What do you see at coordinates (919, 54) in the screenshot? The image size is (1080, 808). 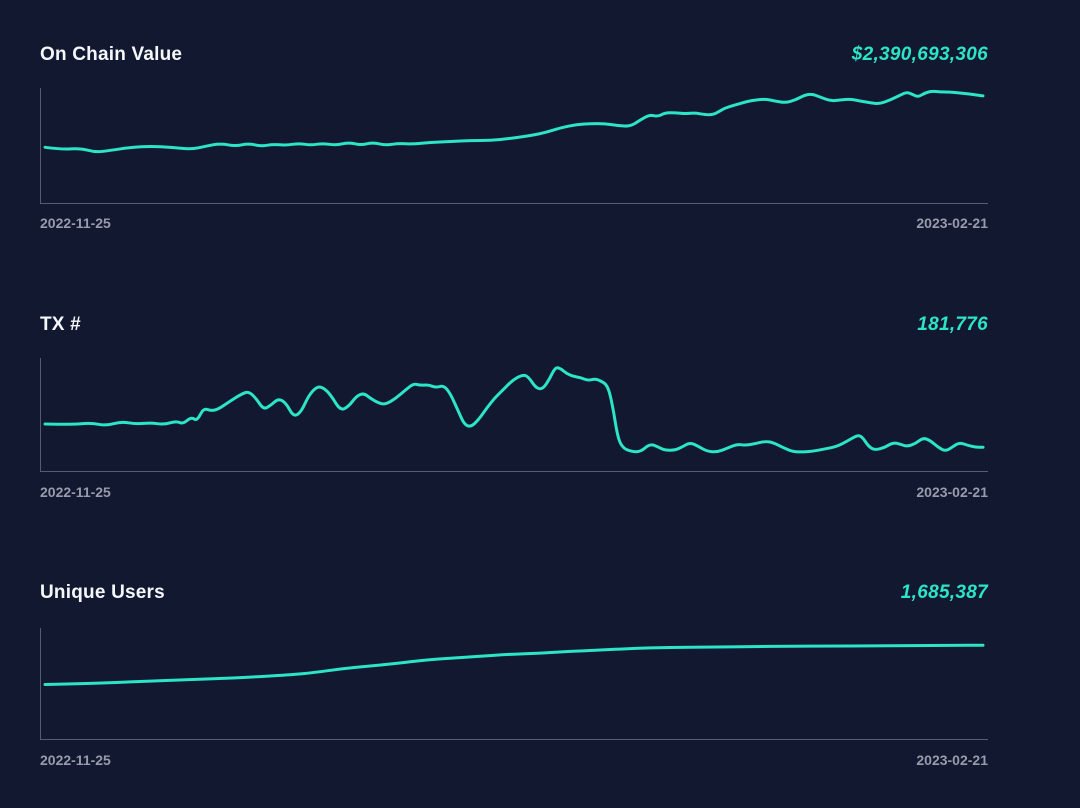 I see `chart-current-value: $2,390,693,306` at bounding box center [919, 54].